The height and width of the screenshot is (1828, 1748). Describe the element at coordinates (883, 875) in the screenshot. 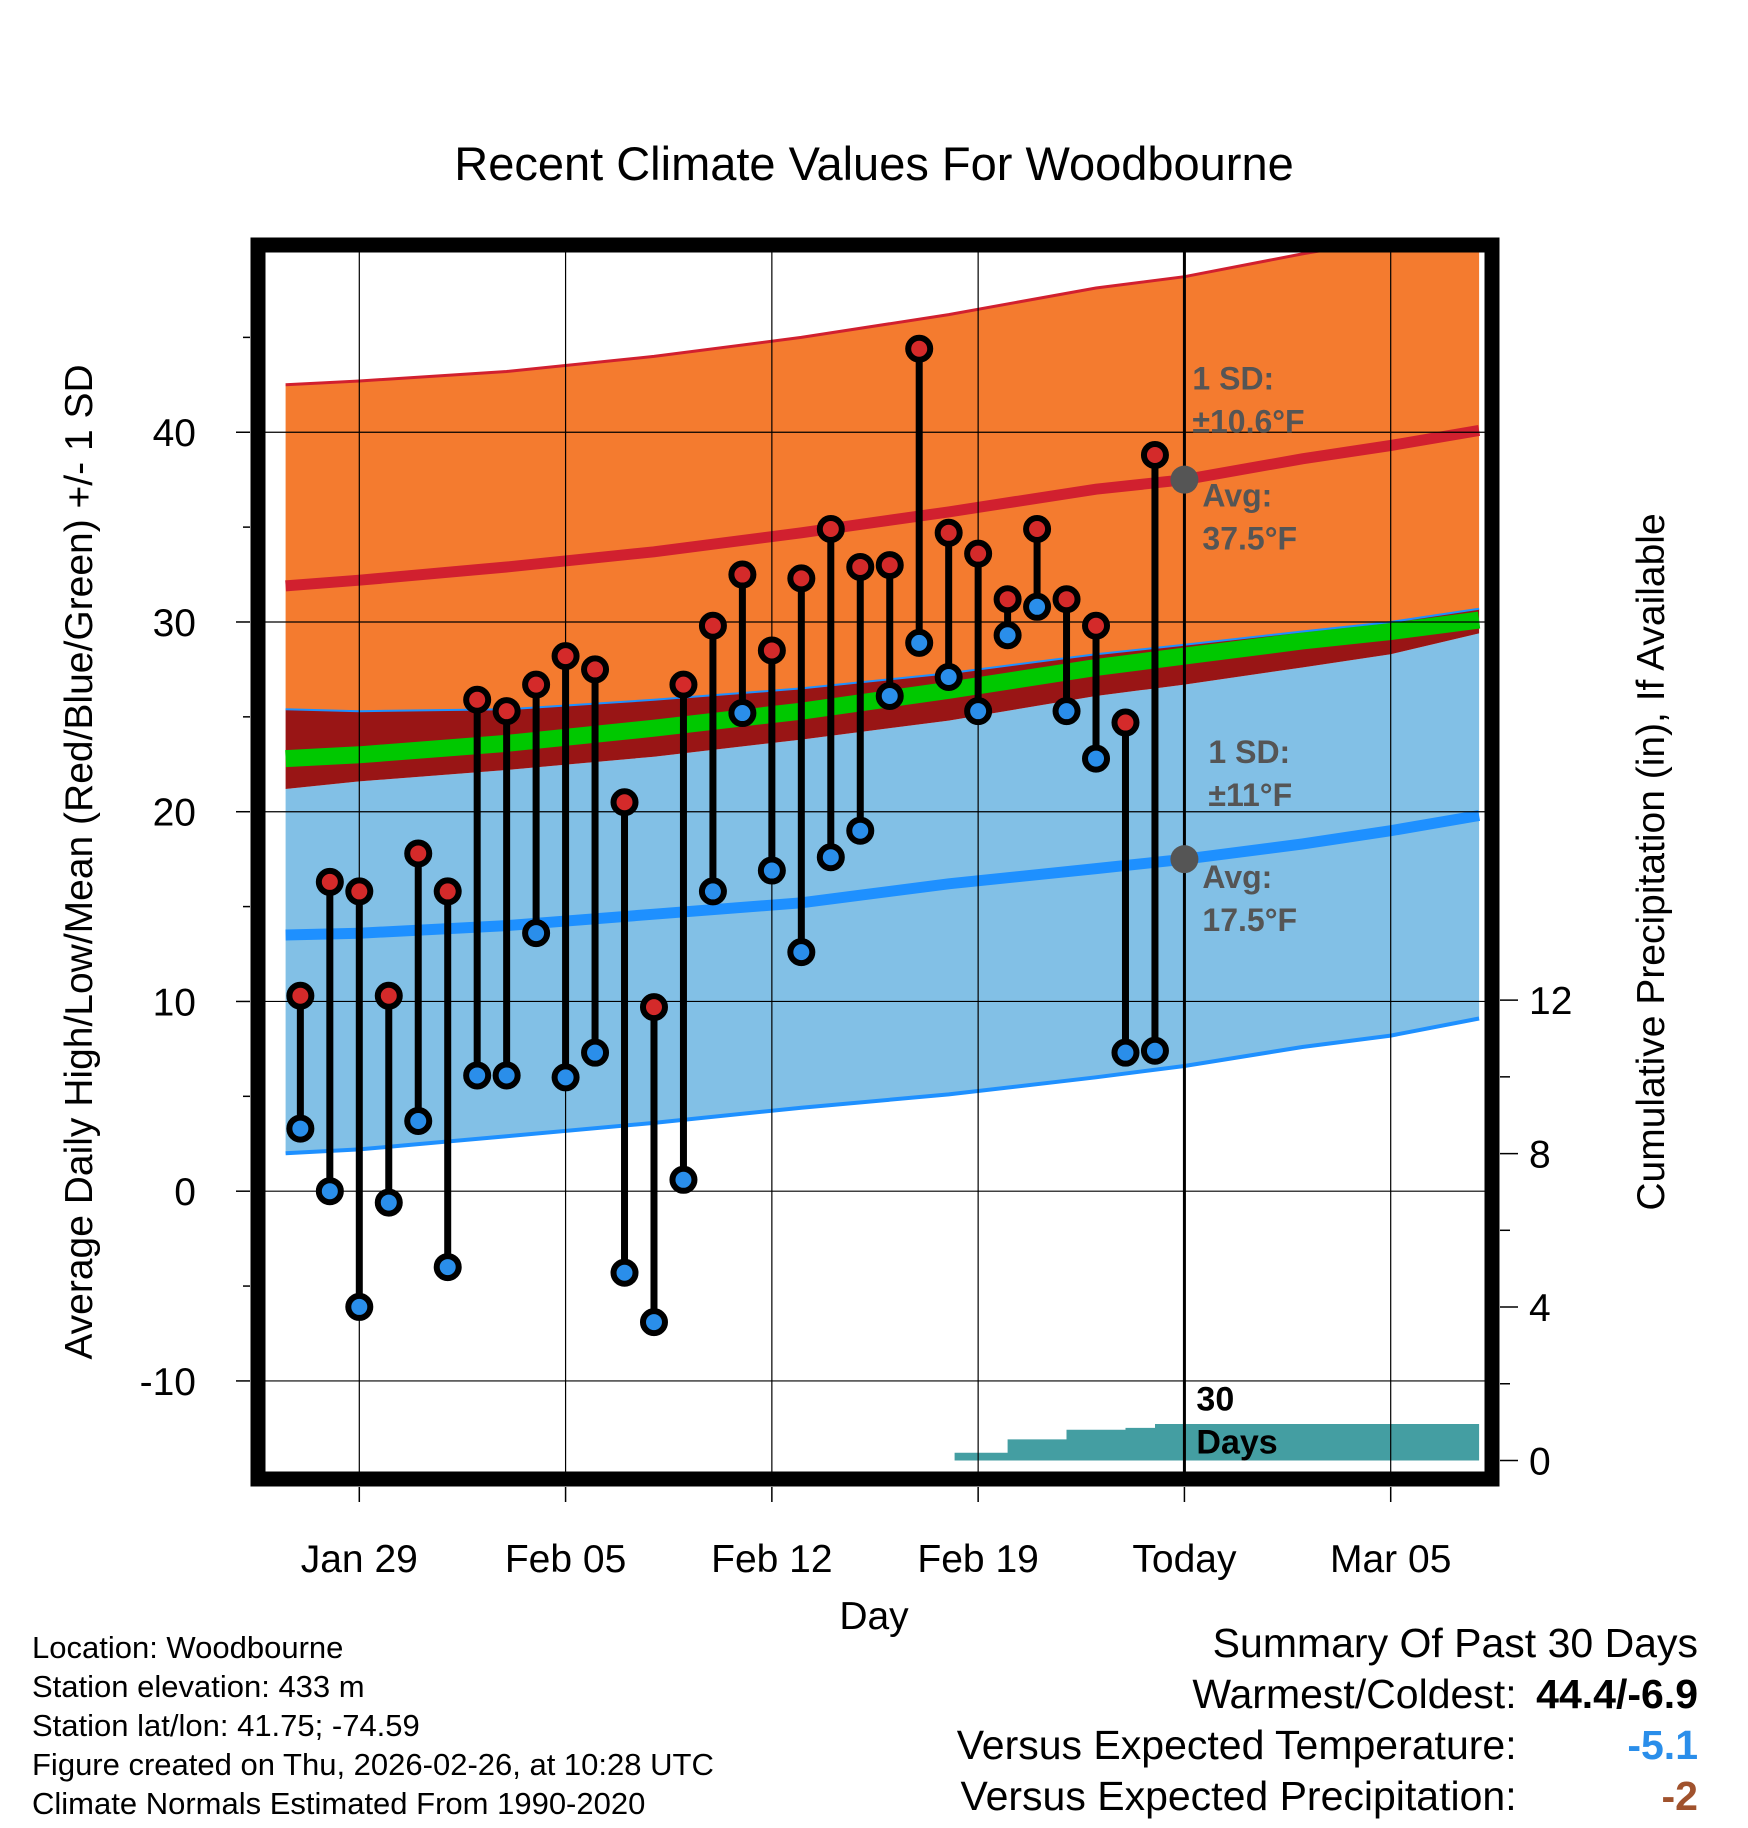

I see `low-normal-line` at that location.